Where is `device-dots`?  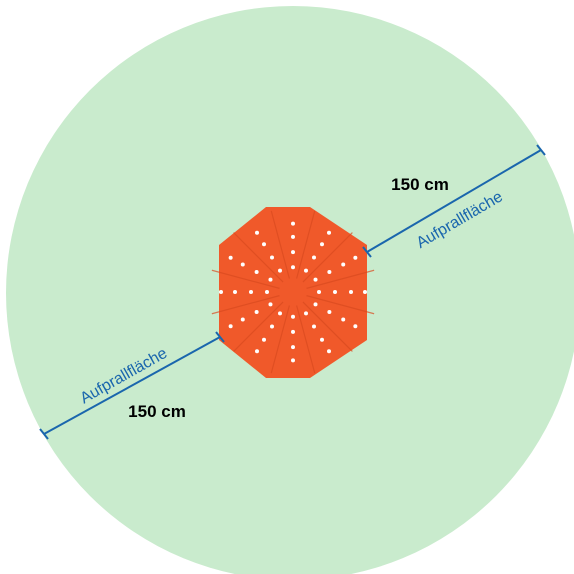 device-dots is located at coordinates (293, 292).